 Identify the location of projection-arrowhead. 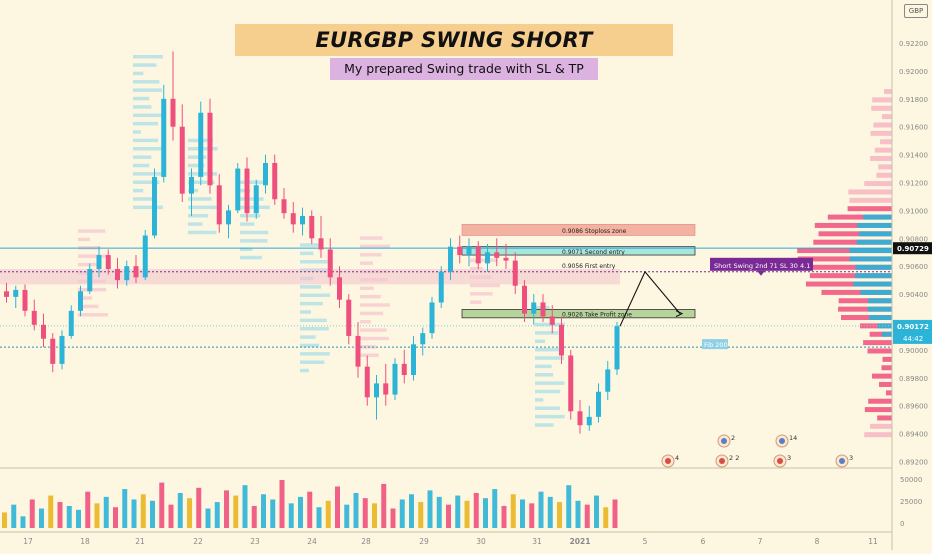
(679, 314).